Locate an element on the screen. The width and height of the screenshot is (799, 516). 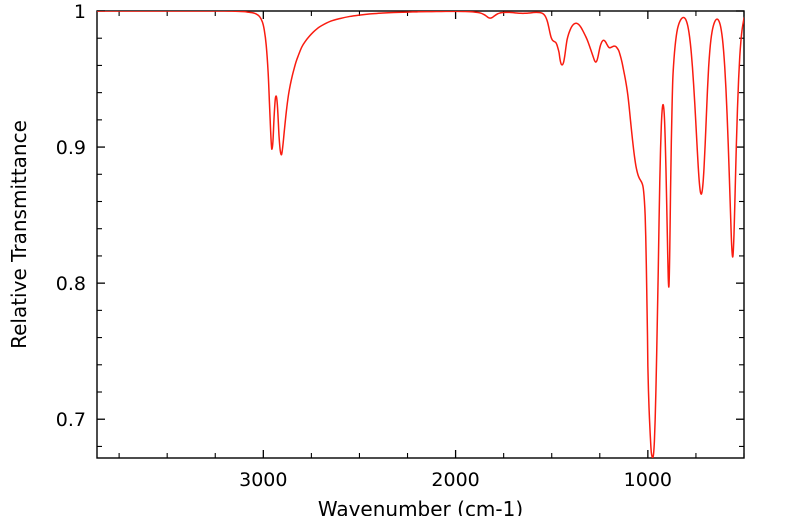
x-axis-title: Wavenumber (cm-1) is located at coordinates (420, 506).